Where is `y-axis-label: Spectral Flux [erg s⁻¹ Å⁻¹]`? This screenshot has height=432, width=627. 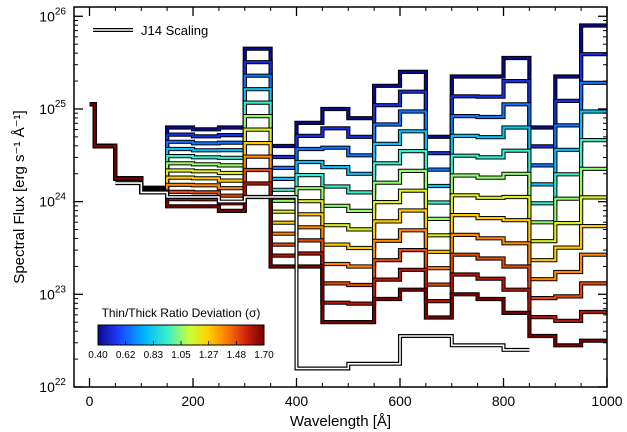 y-axis-label: Spectral Flux [erg s⁻¹ Å⁻¹] is located at coordinates (19, 196).